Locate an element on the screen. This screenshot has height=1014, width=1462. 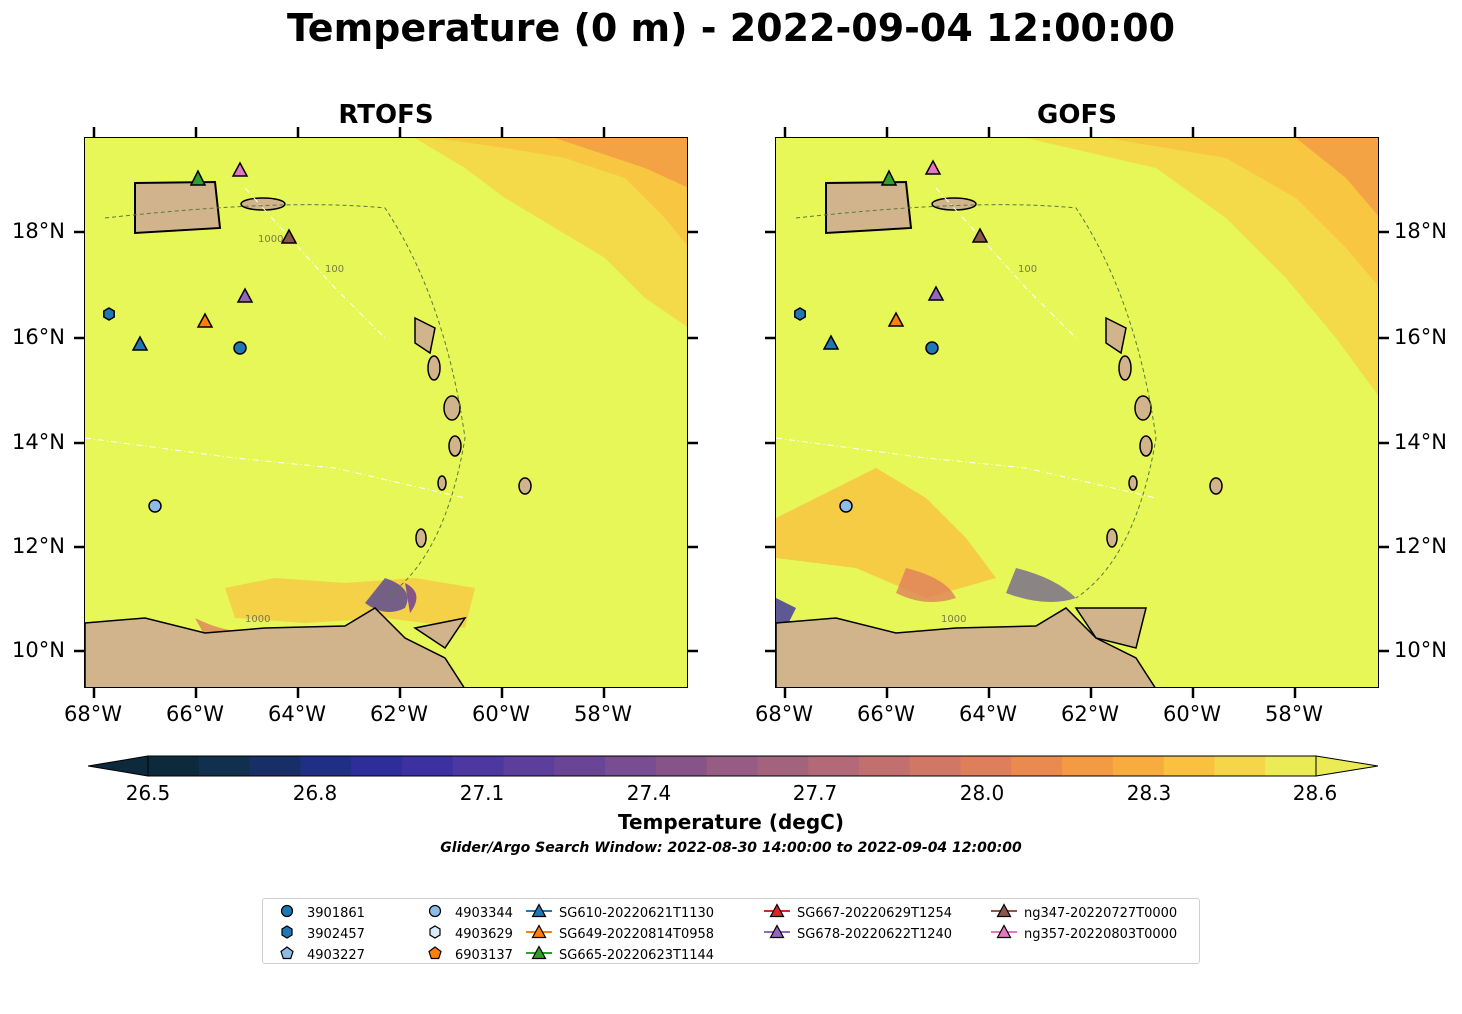
colorbar-tick: 27.7 is located at coordinates (815, 793).